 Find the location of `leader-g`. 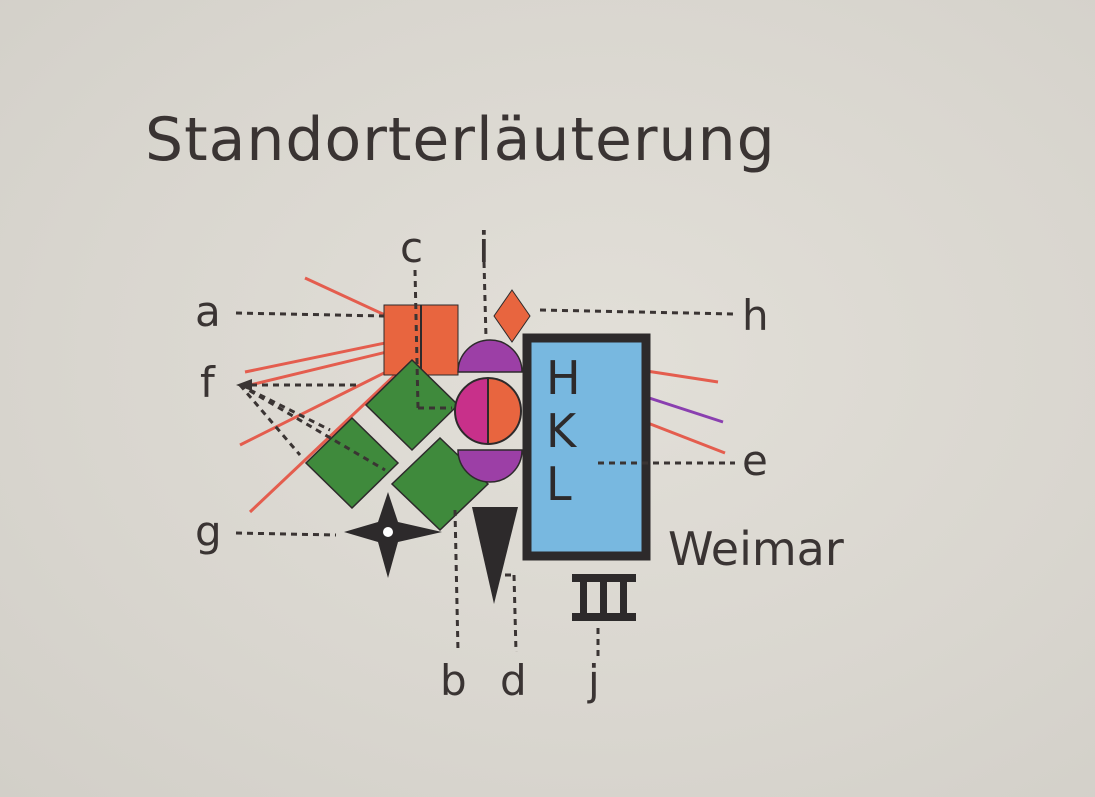

leader-g is located at coordinates (286, 534).